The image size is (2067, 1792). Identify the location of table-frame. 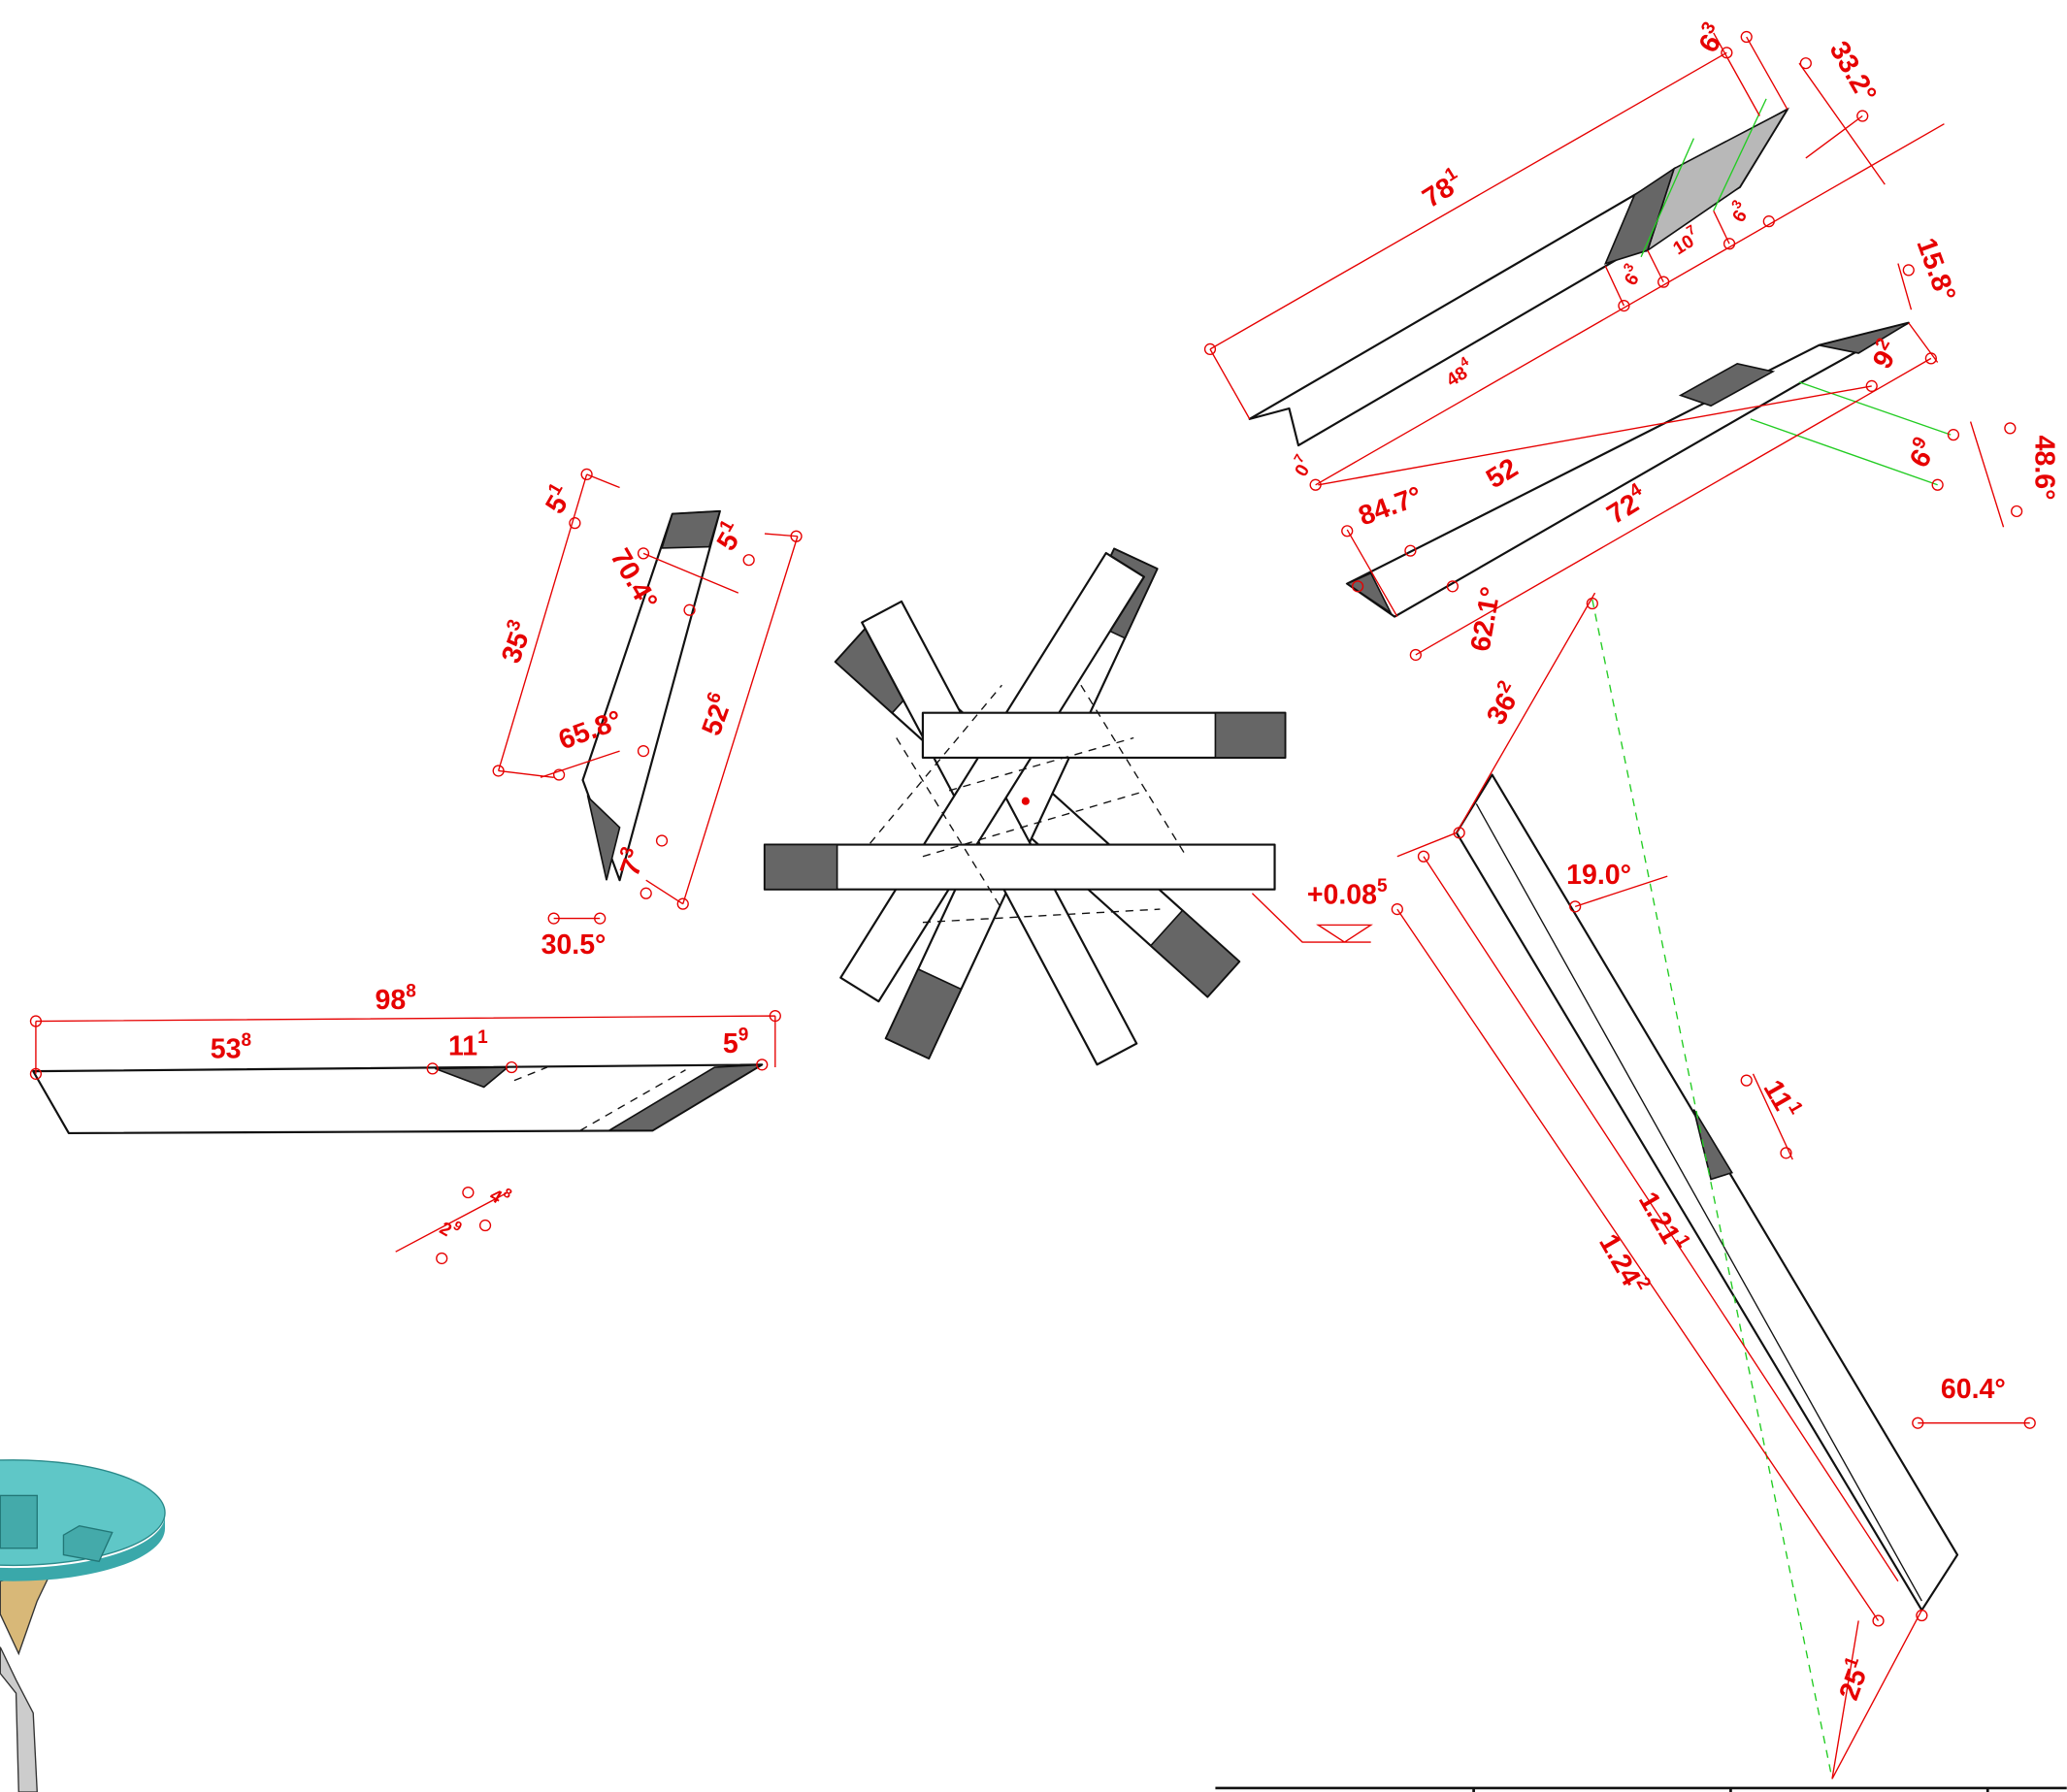
(1641, 1789).